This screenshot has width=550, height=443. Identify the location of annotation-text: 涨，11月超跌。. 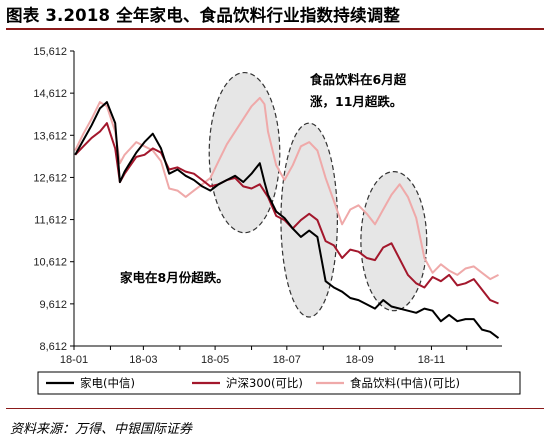
(356, 101).